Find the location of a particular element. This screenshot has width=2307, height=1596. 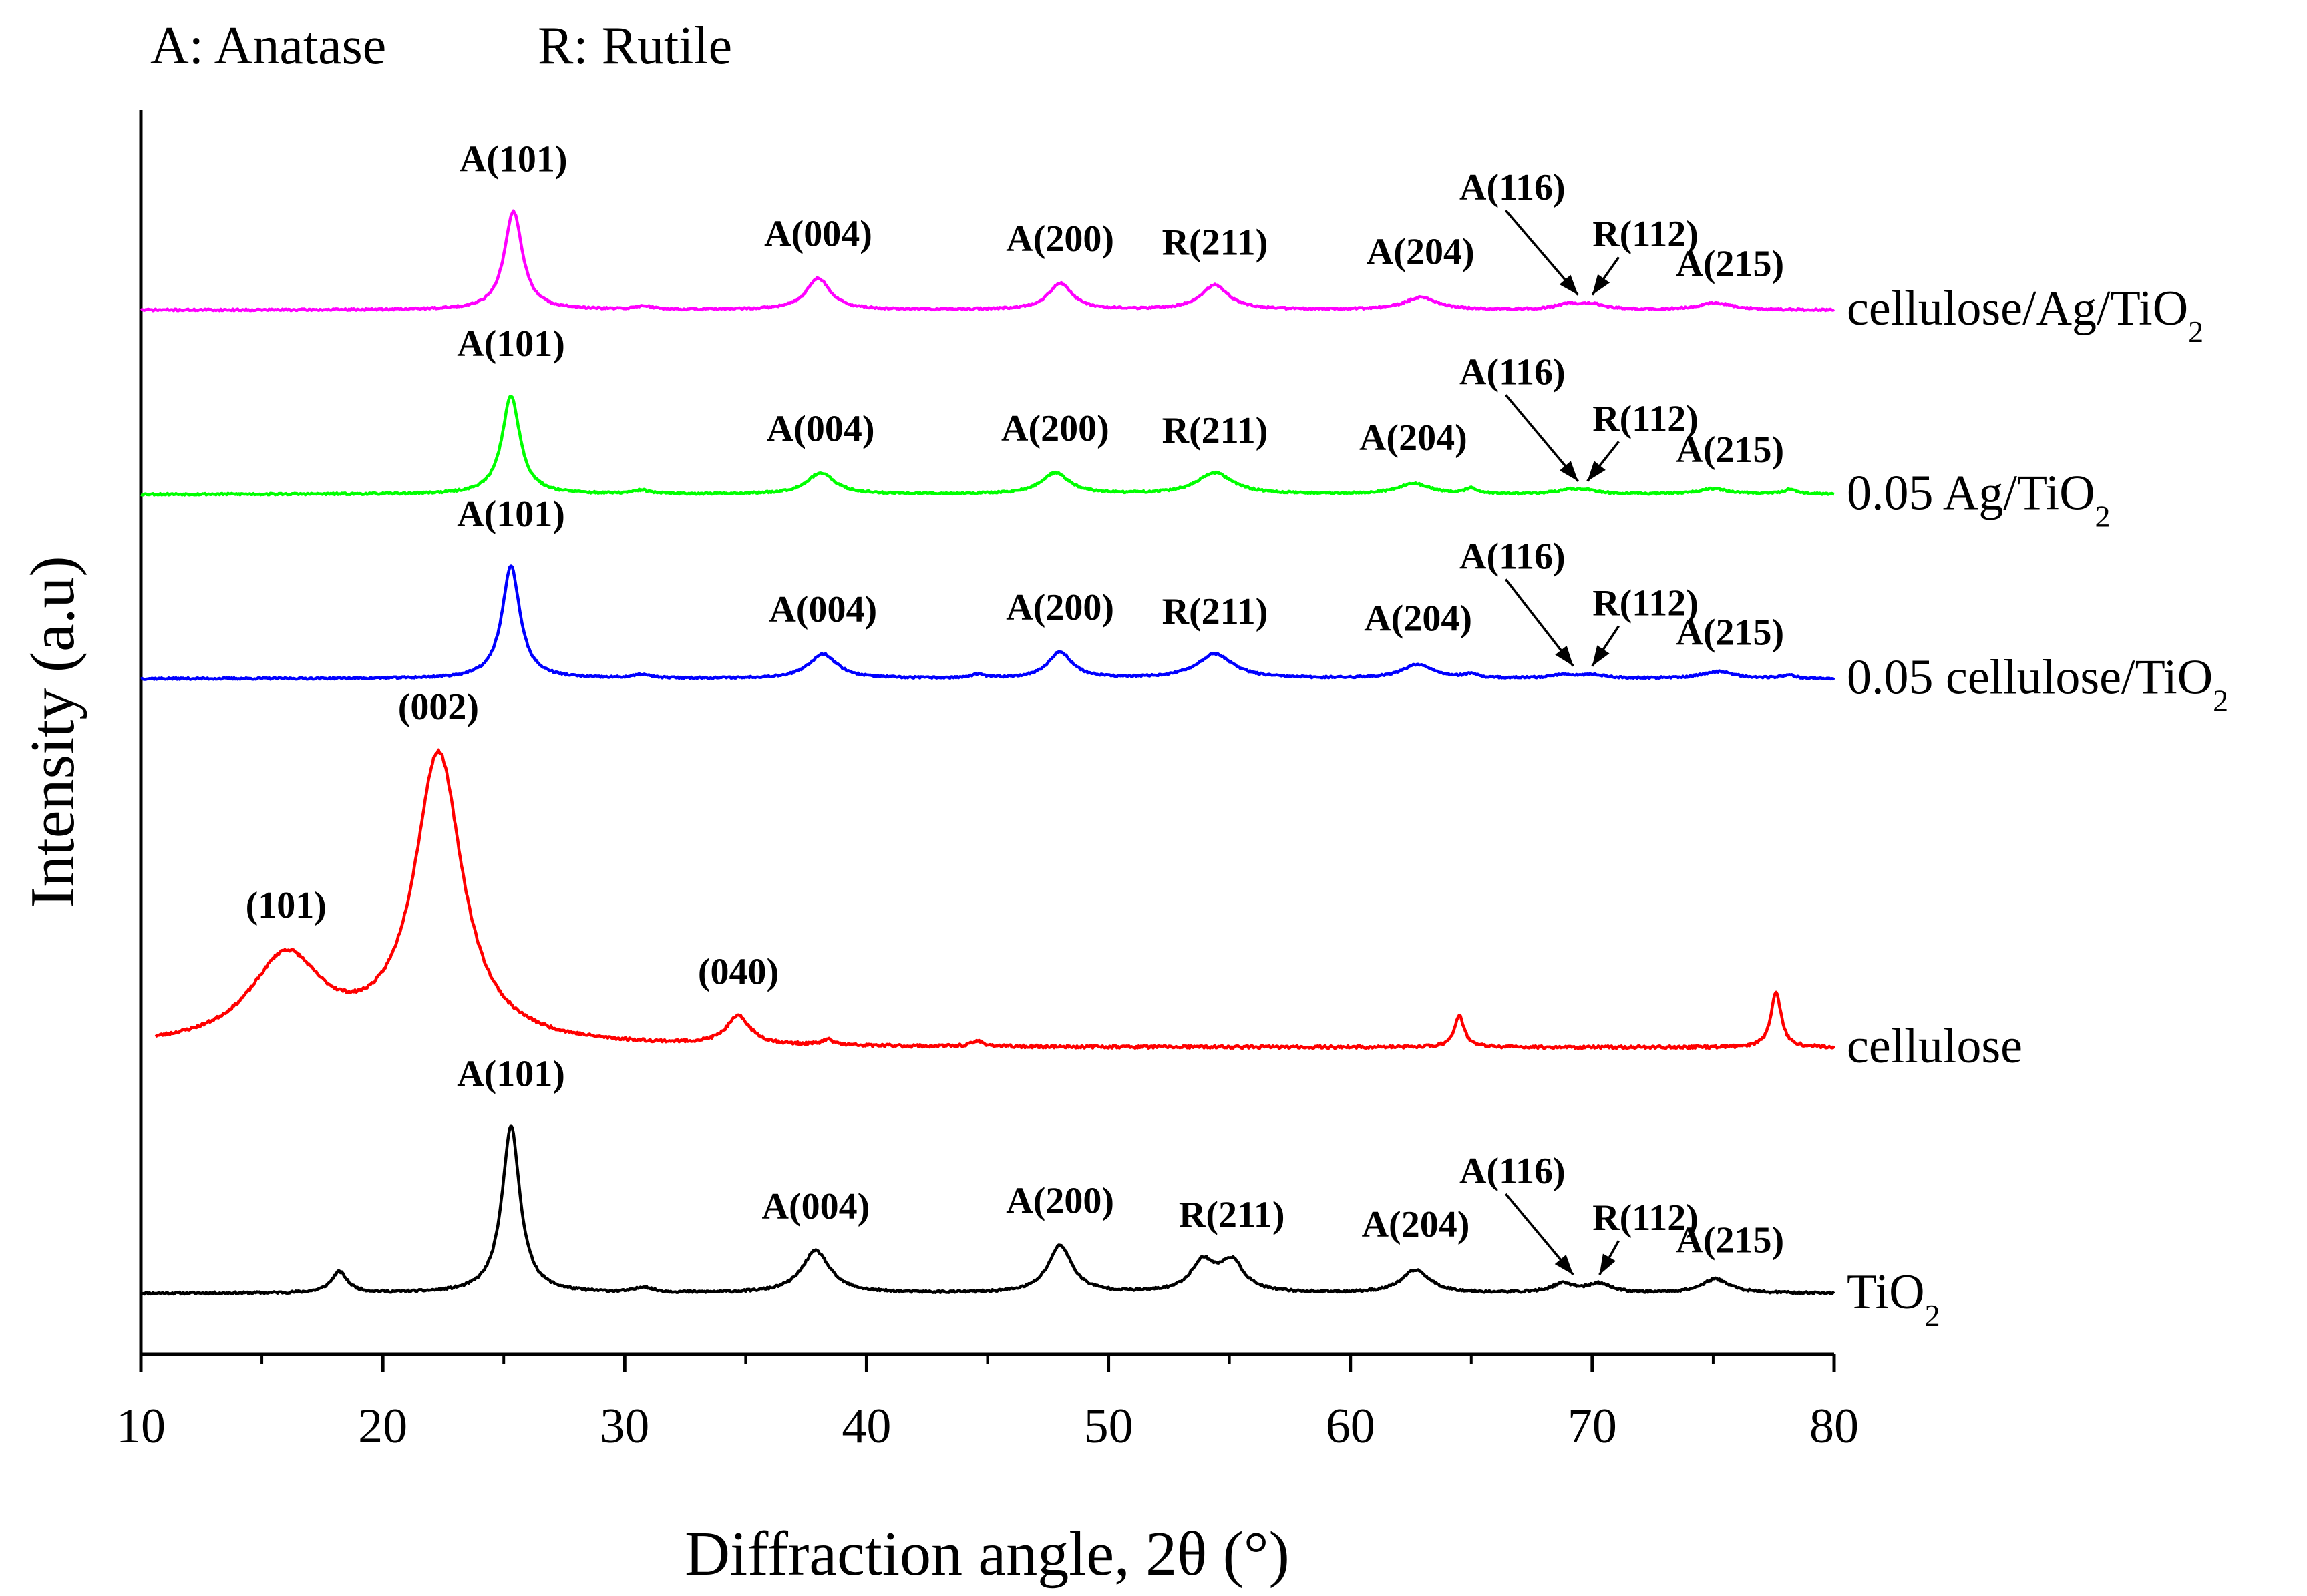

series-name-main: 0.05 Ag/TiO is located at coordinates (1971, 493).